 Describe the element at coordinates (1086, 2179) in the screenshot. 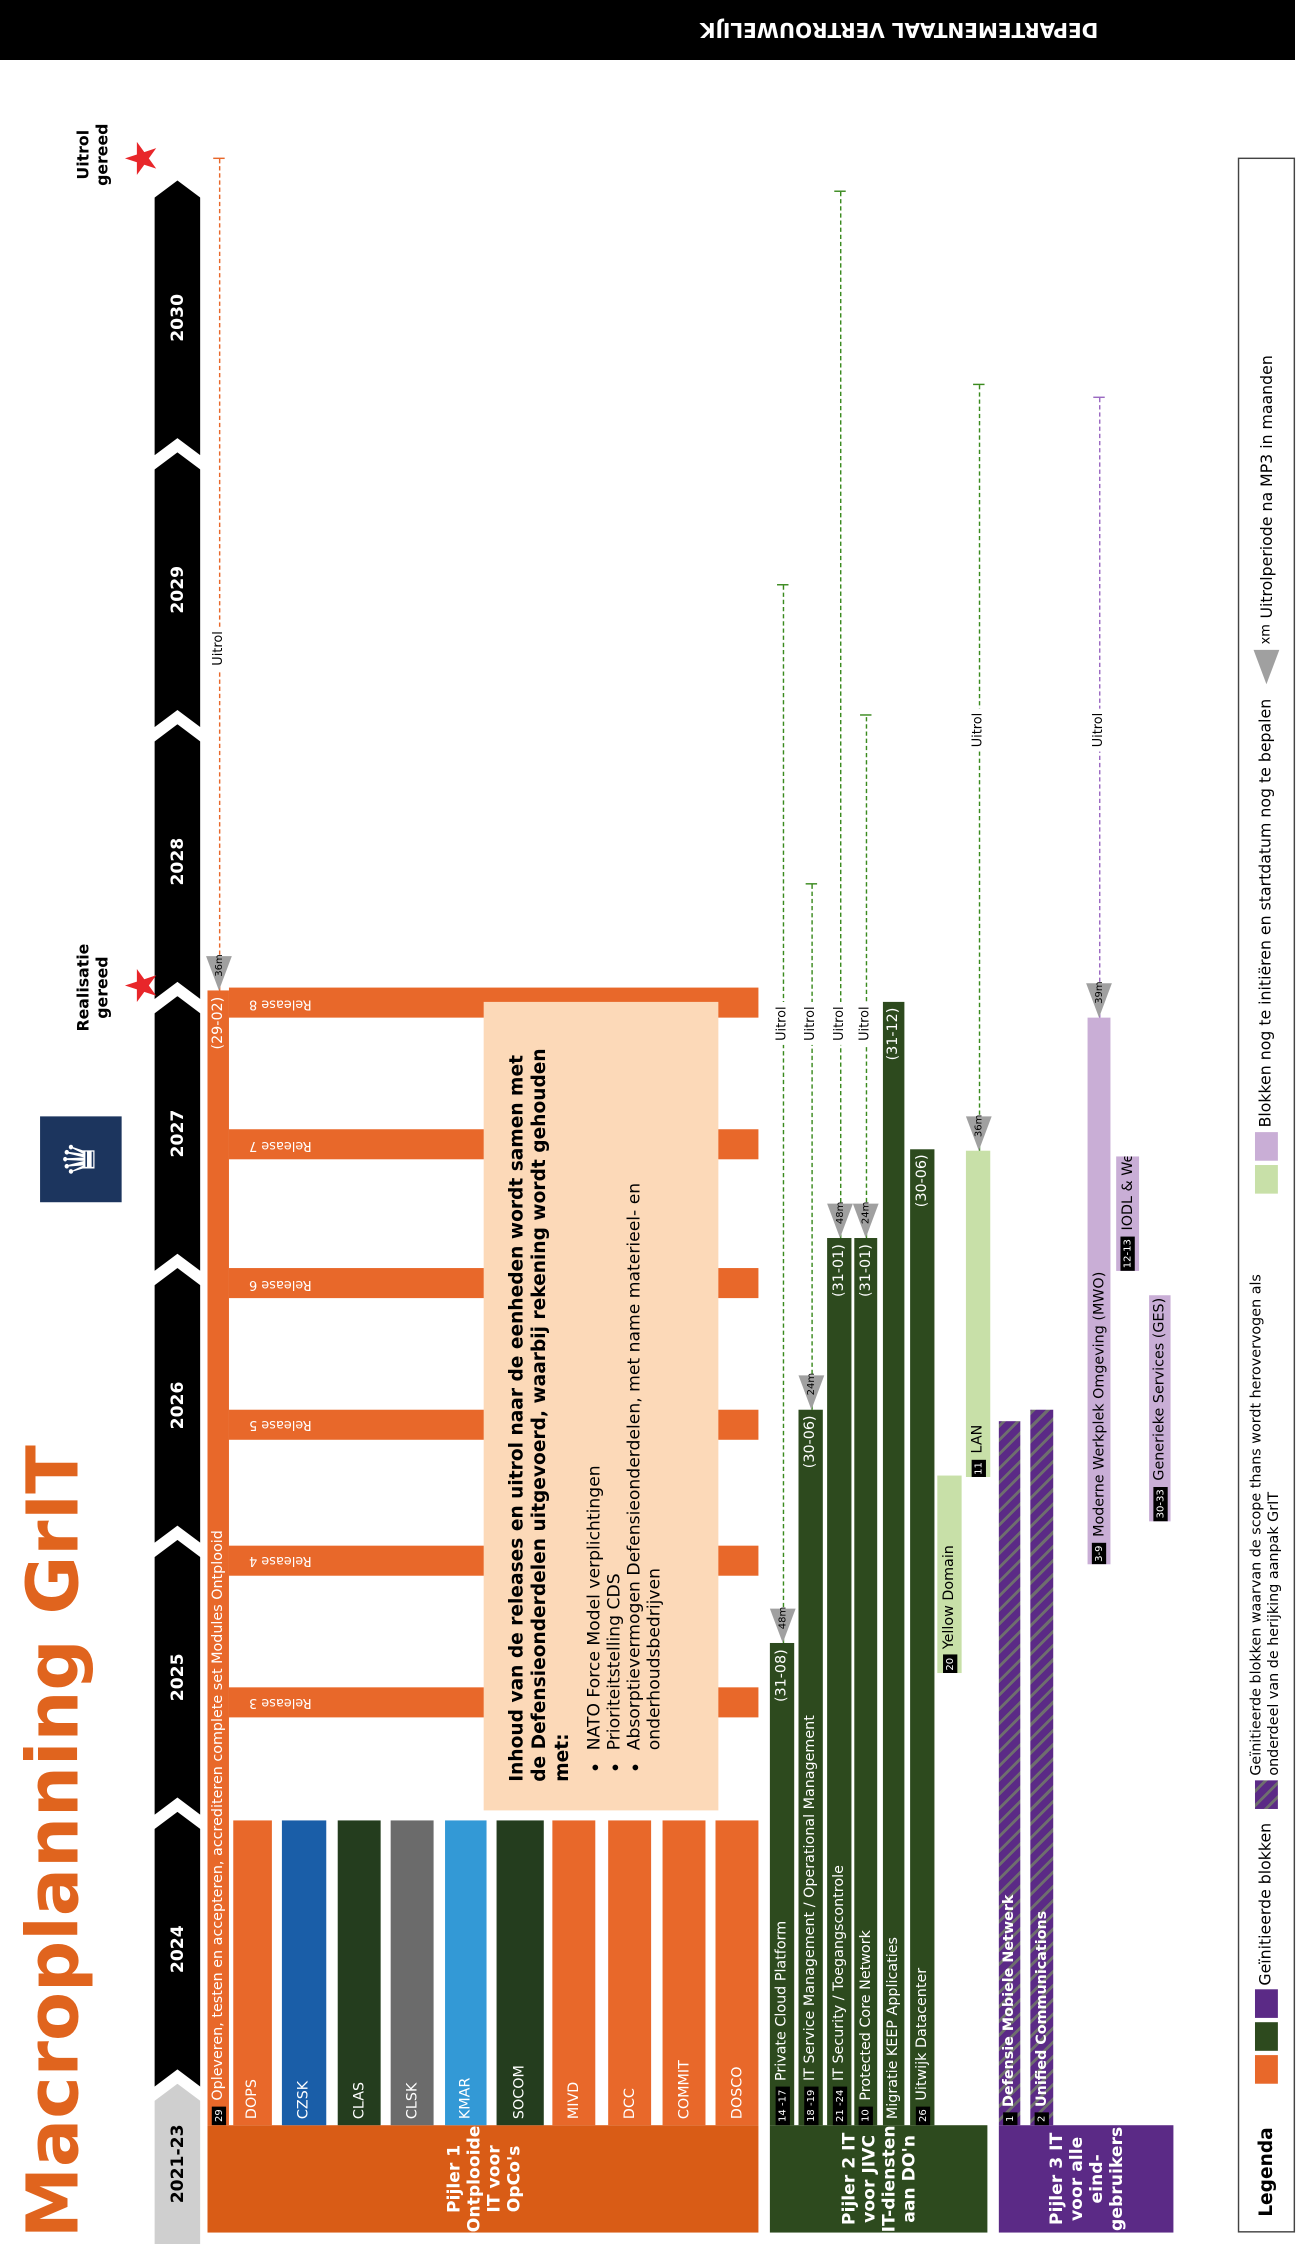

I see `pillar-block: Pijler 3 IT voor alle eind-gebruikers` at that location.